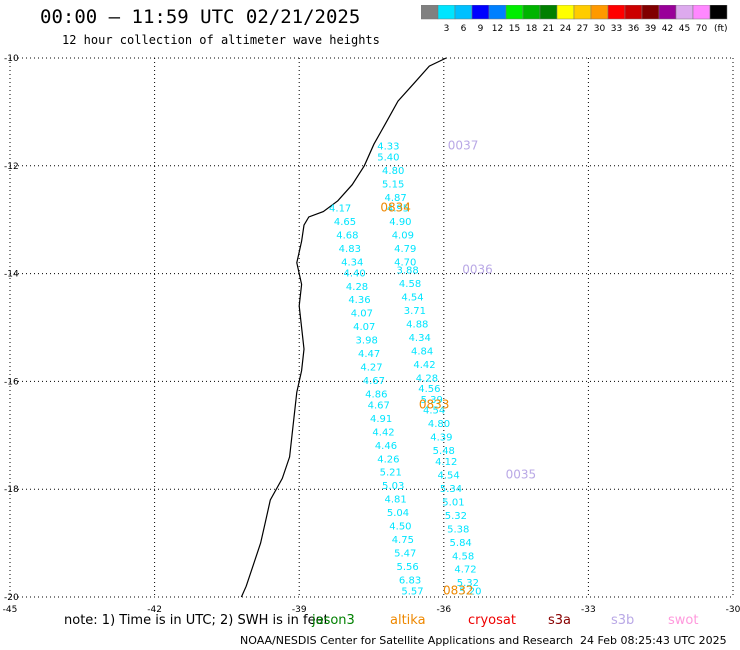 The height and width of the screenshot is (650, 740). I want to click on wave-height-label: 5.39, so click(432, 400).